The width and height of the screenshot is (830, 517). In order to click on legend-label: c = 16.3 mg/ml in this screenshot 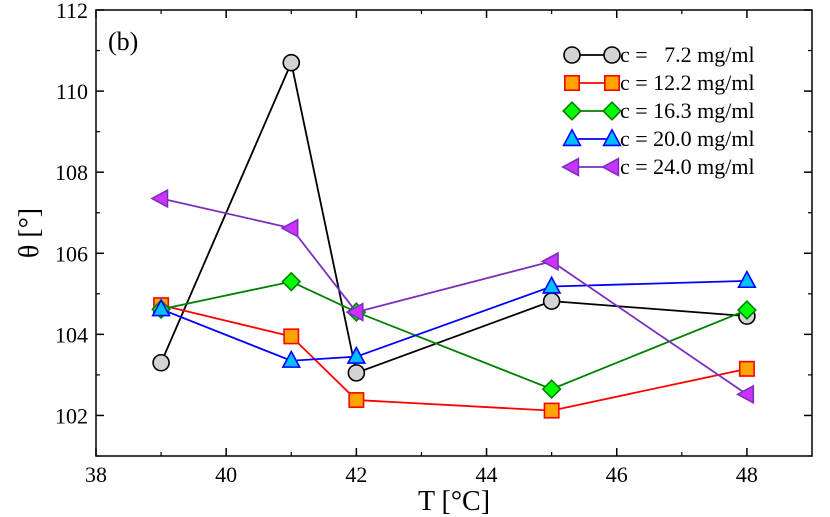, I will do `click(687, 110)`.